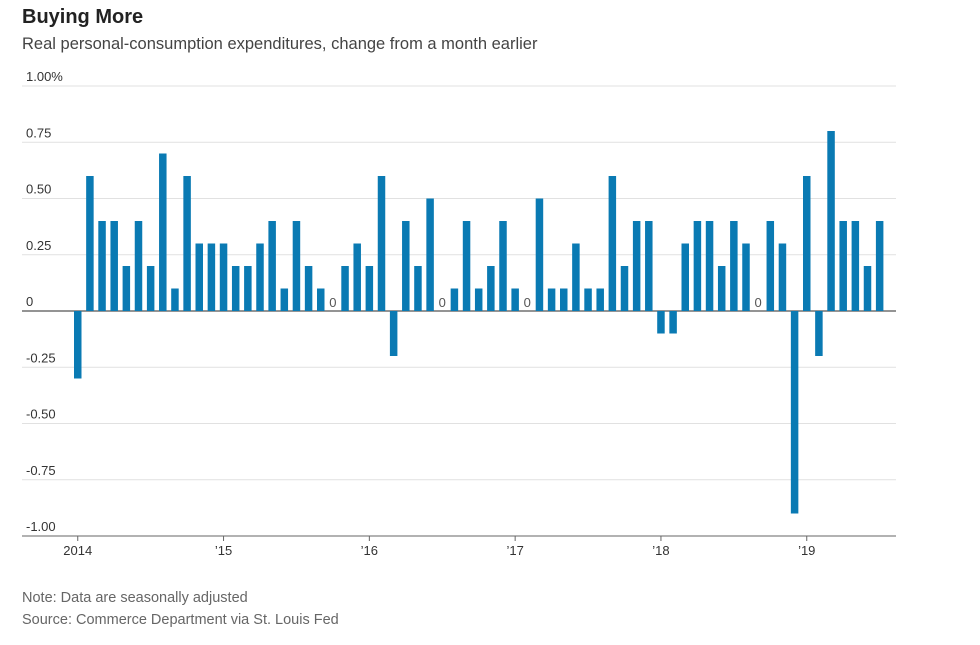 This screenshot has height=645, width=980. Describe the element at coordinates (77, 550) in the screenshot. I see `x-tick-label: 2014` at that location.